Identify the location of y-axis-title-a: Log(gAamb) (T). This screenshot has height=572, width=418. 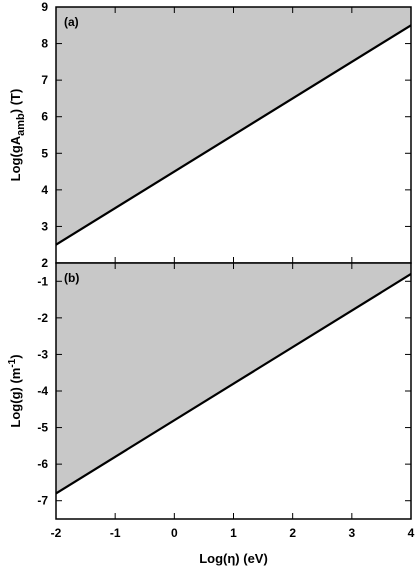
(17, 135).